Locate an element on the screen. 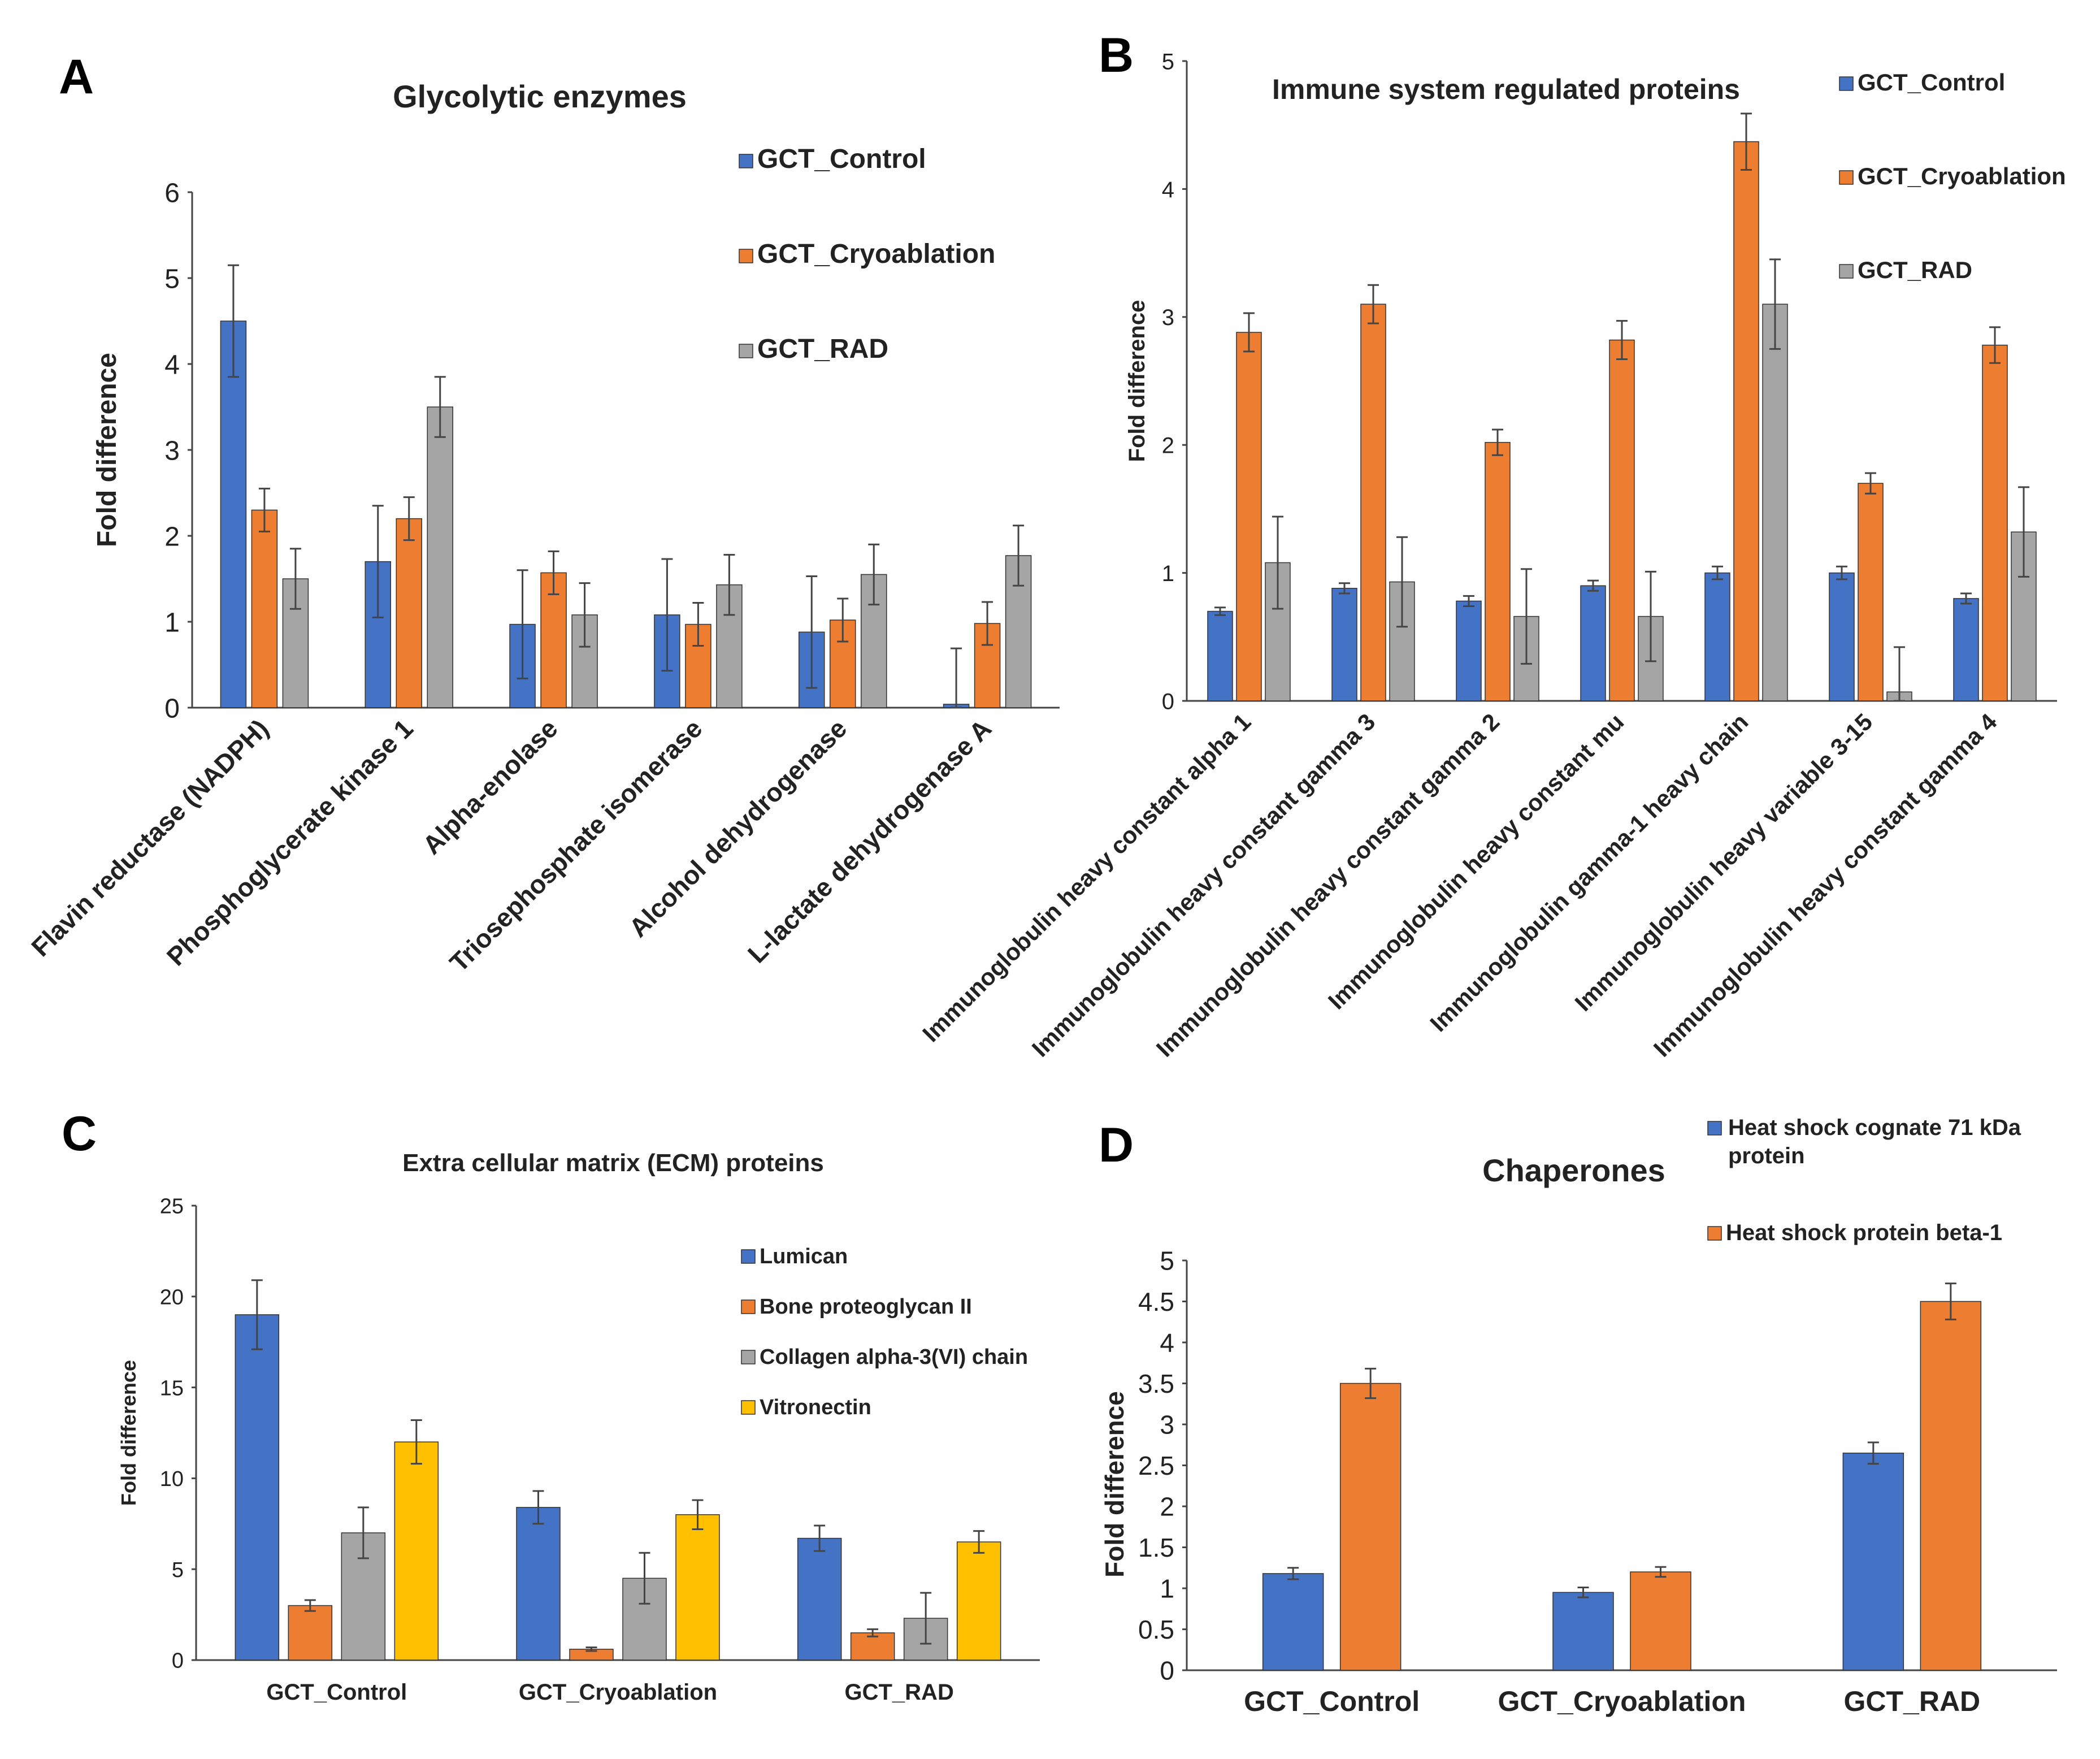 This screenshot has width=2100, height=1759. y-tick-label: 0.5 is located at coordinates (1156, 1630).